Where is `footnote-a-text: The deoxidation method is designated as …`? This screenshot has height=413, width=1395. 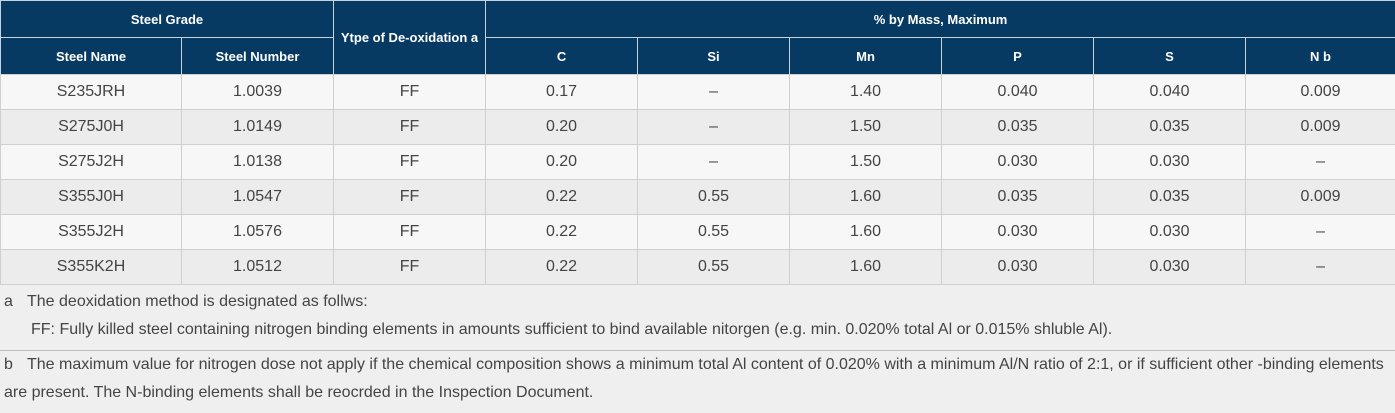 footnote-a-text: The deoxidation method is designated as … is located at coordinates (197, 301).